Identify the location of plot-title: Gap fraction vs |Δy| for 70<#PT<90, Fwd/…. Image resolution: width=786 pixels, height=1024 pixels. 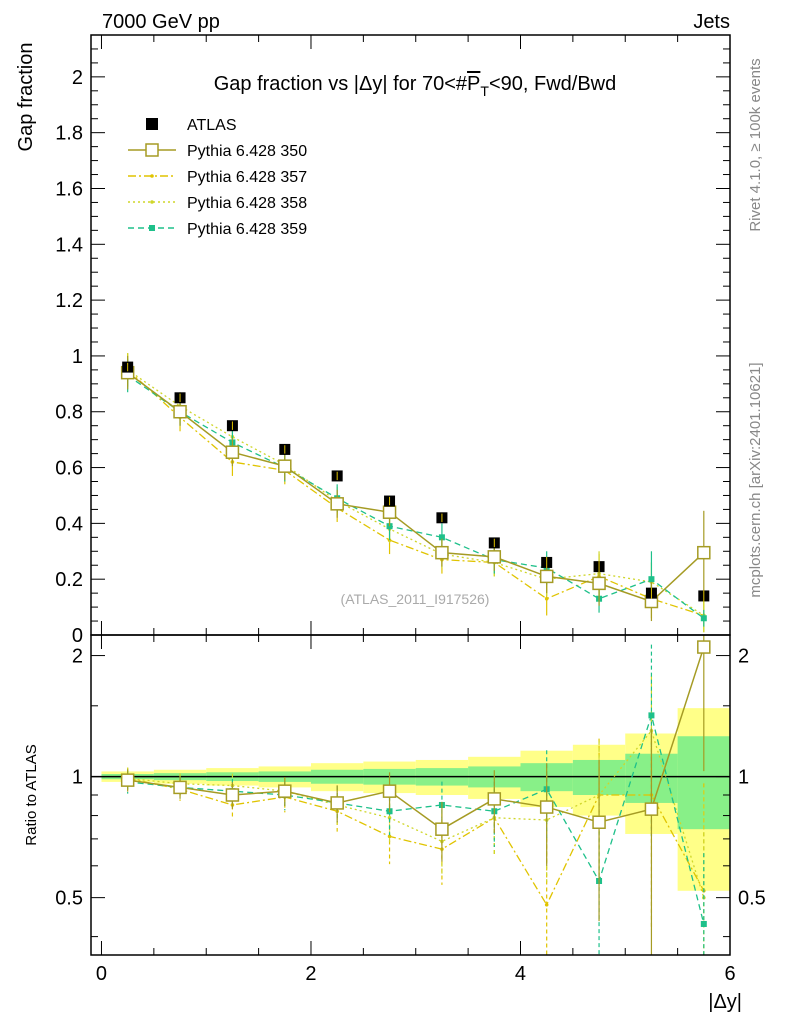
(415, 86).